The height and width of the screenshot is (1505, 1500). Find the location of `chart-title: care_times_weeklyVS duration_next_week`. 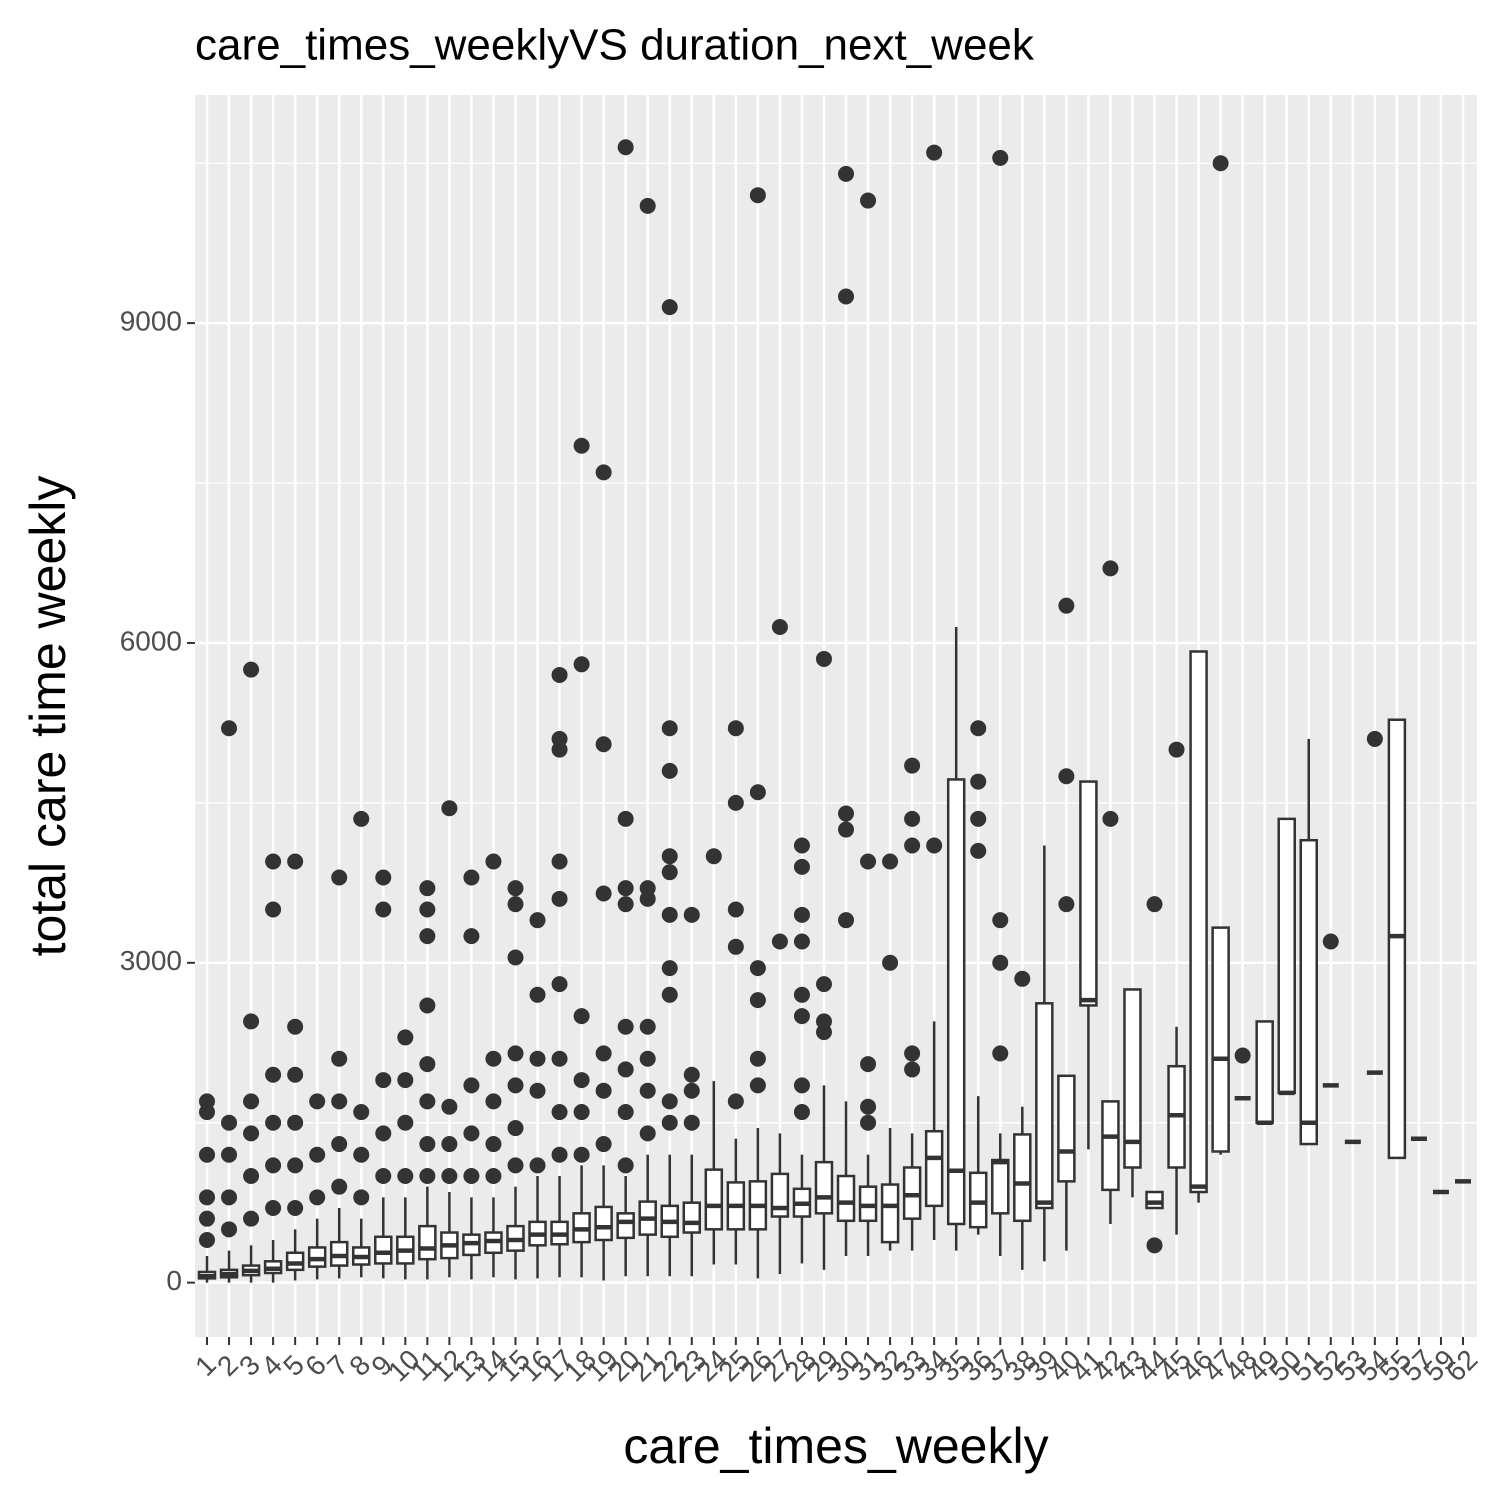

chart-title: care_times_weeklyVS duration_next_week is located at coordinates (615, 45).